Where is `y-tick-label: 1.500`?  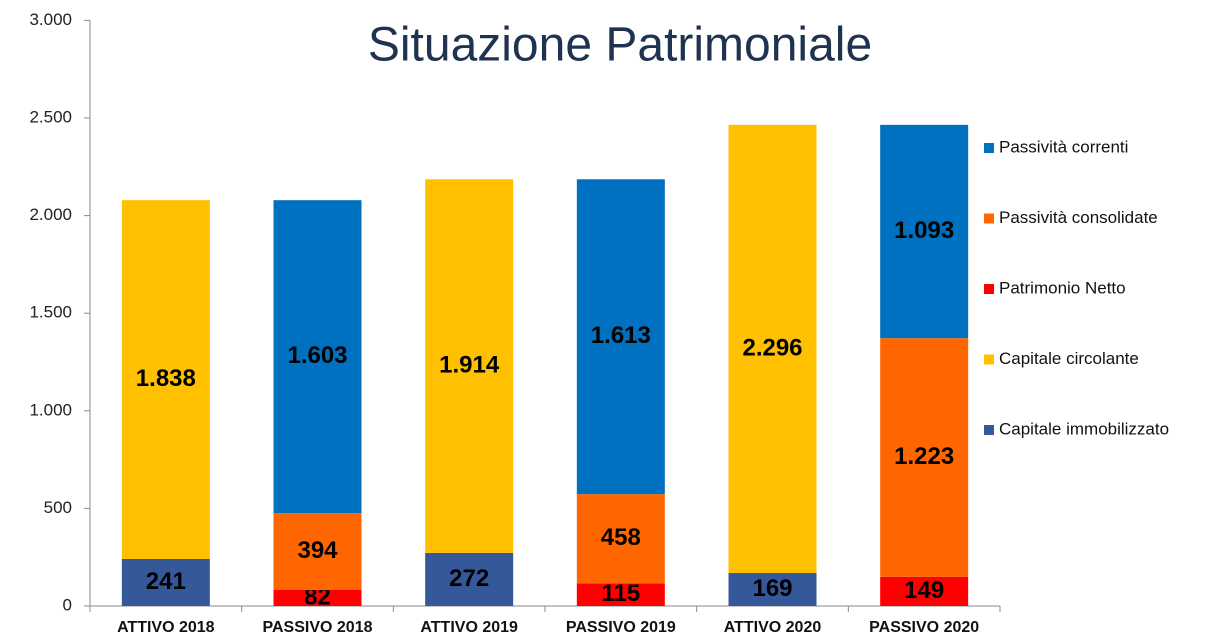 y-tick-label: 1.500 is located at coordinates (50, 312).